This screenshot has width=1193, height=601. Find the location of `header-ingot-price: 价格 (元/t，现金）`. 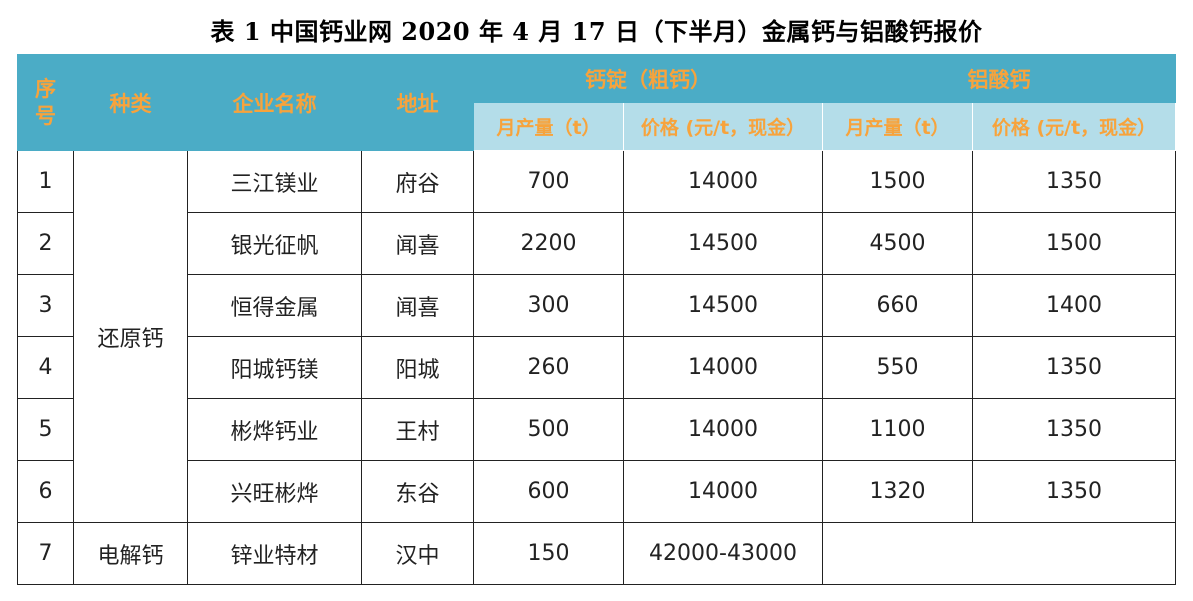

header-ingot-price: 价格 (元/t，现金） is located at coordinates (723, 127).